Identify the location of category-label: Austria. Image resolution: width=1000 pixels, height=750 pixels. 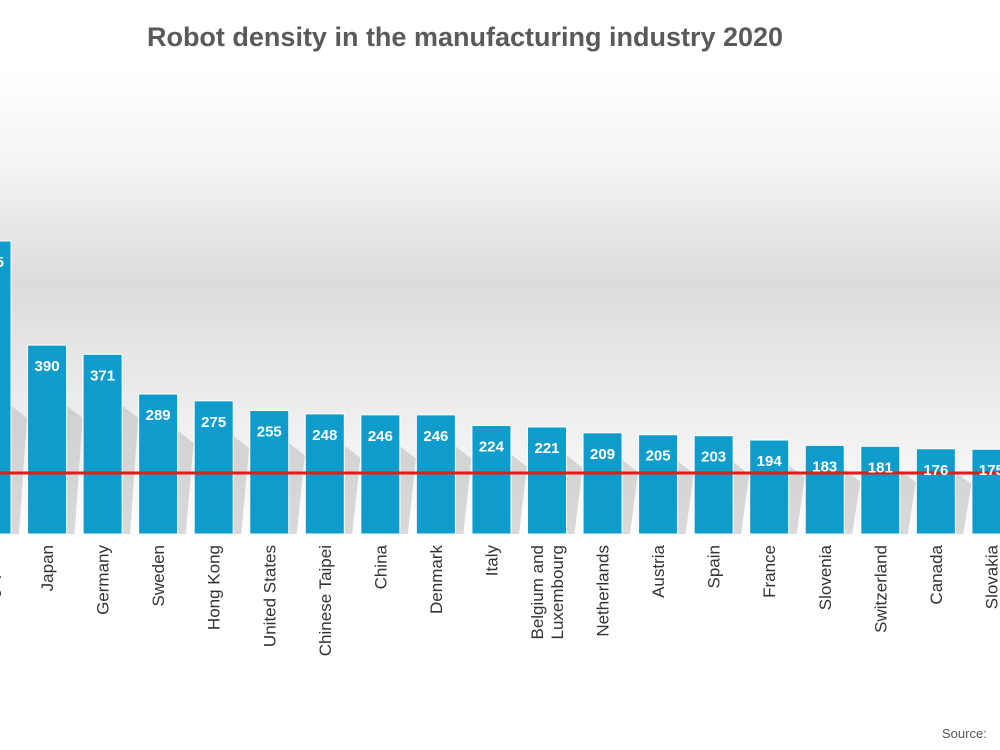
(658, 570).